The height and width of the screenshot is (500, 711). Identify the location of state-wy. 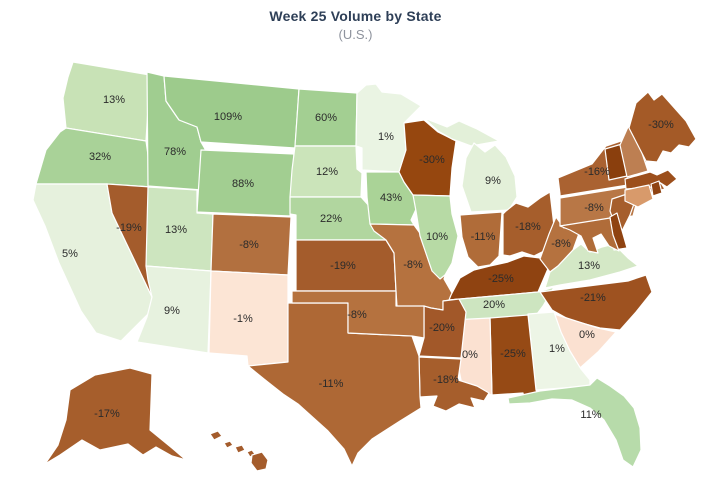
(245, 183).